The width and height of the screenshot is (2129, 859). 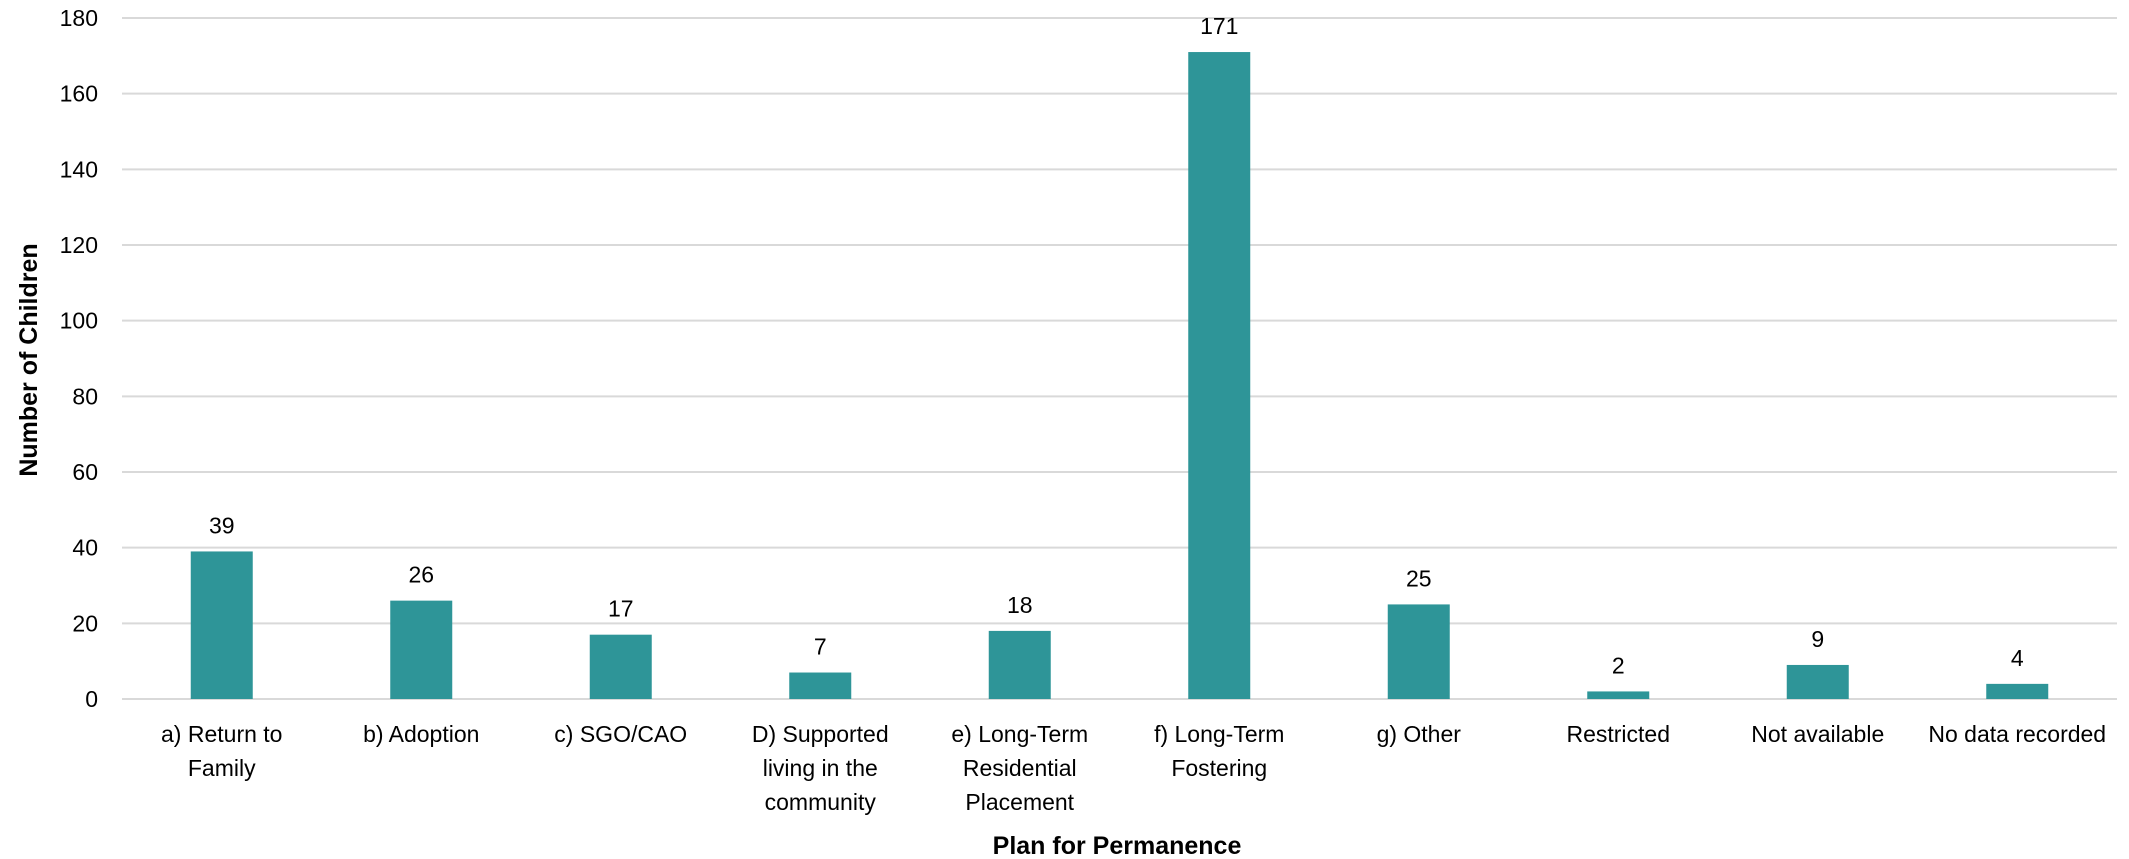 What do you see at coordinates (820, 647) in the screenshot?
I see `data-label: 7` at bounding box center [820, 647].